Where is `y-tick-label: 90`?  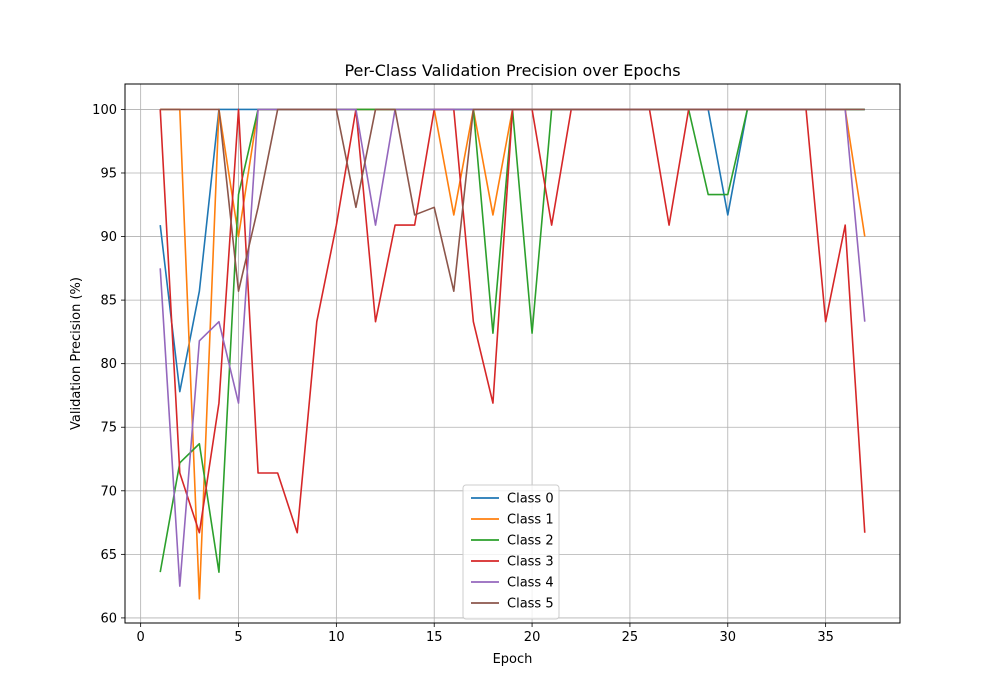
y-tick-label: 90 is located at coordinates (108, 237).